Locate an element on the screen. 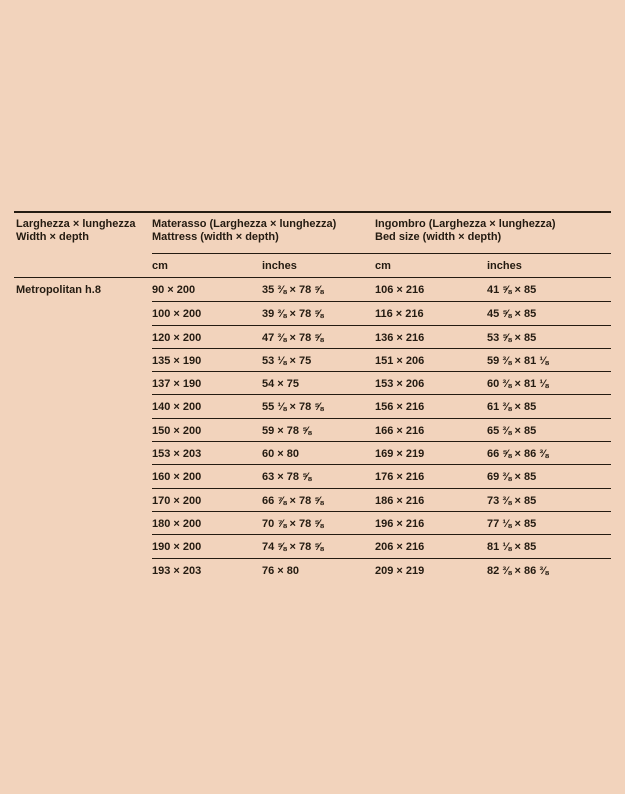 The width and height of the screenshot is (625, 794). bed-cm-cell: 116 × 216 is located at coordinates (431, 312).